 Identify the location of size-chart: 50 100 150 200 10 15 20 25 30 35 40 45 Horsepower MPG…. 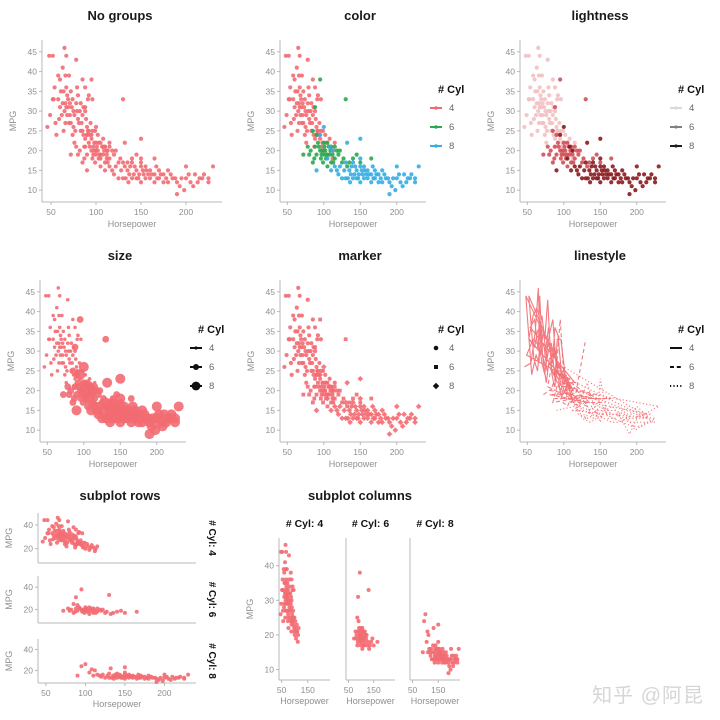
(115, 374).